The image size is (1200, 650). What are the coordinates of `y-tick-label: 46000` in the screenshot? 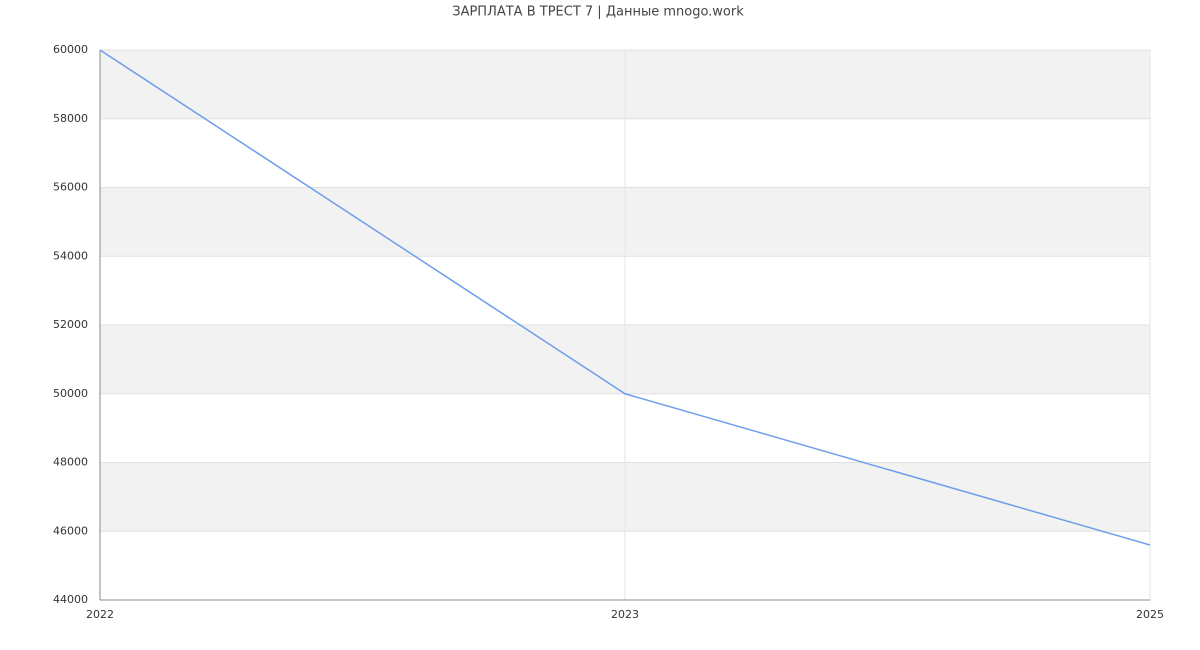 It's located at (70, 530).